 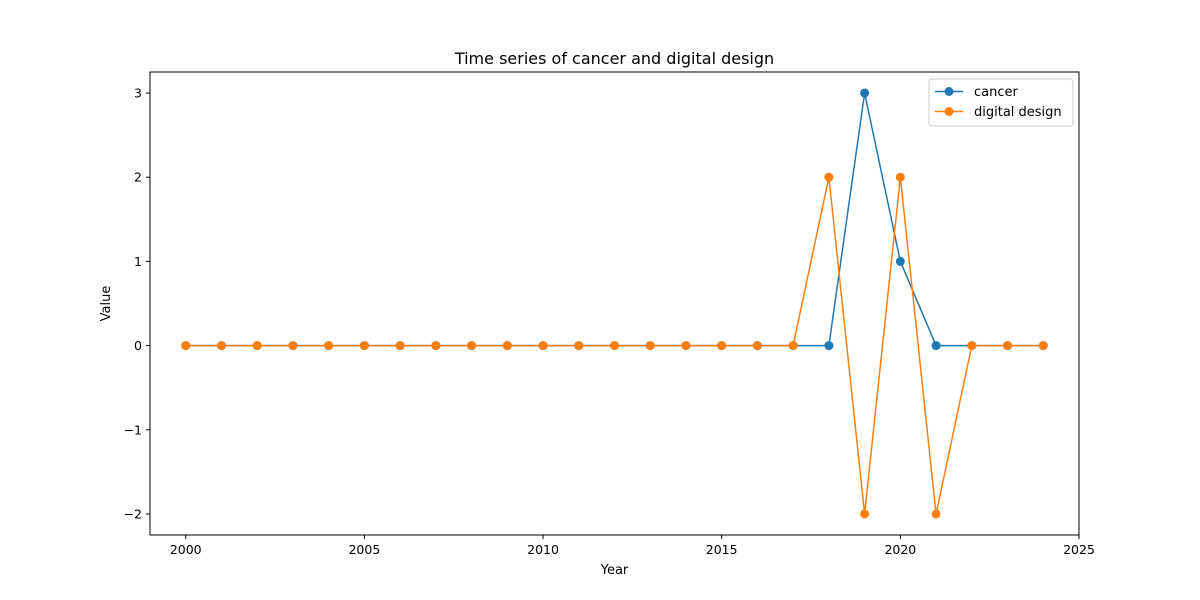 What do you see at coordinates (936, 346) in the screenshot?
I see `point-cancer-2021` at bounding box center [936, 346].